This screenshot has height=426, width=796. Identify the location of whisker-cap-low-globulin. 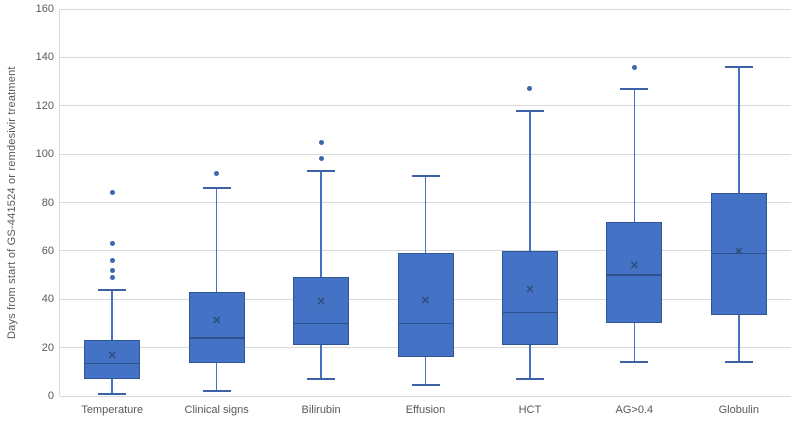
(738, 362).